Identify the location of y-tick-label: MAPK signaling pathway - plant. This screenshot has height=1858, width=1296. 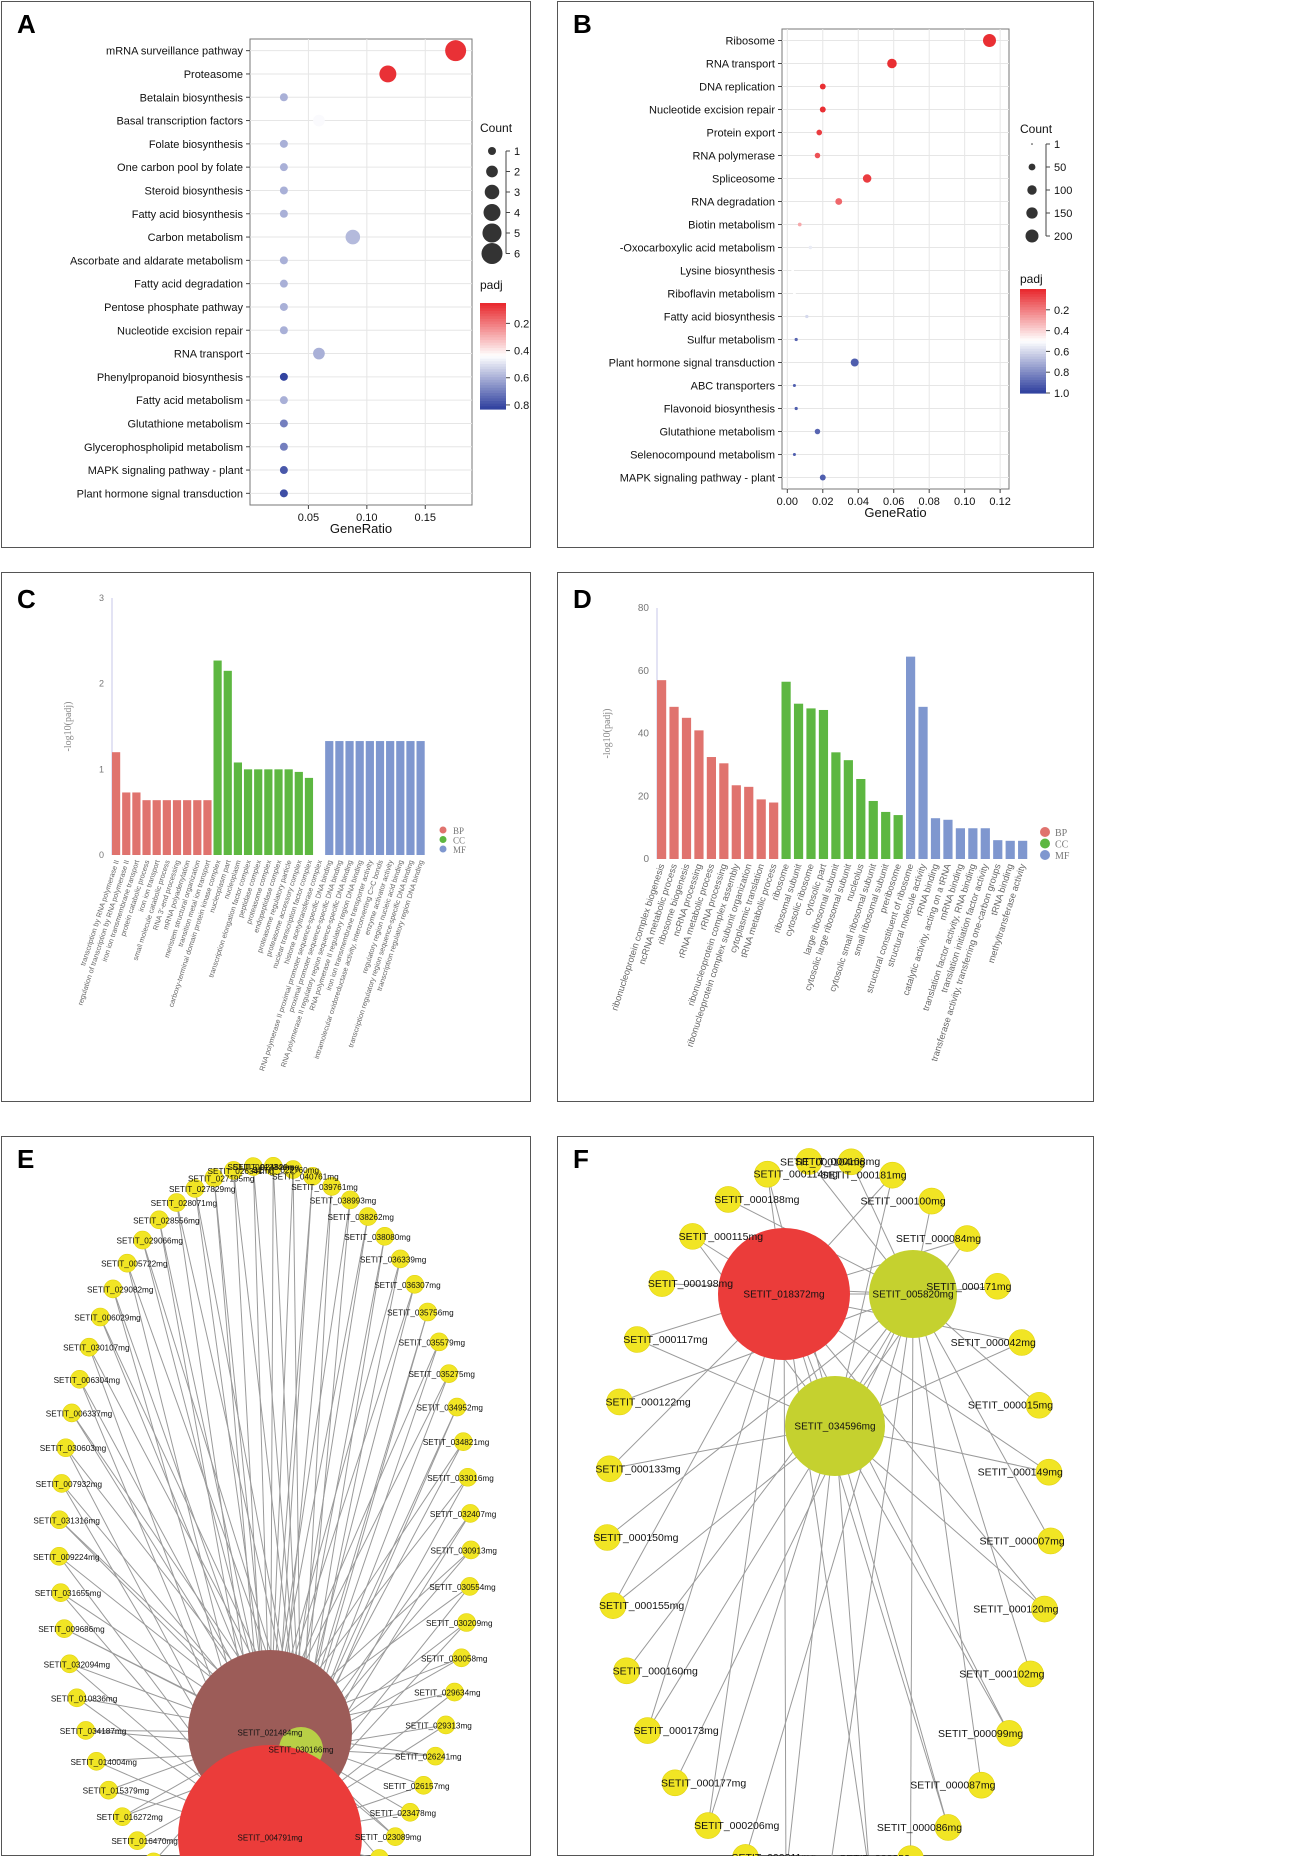
(165, 471).